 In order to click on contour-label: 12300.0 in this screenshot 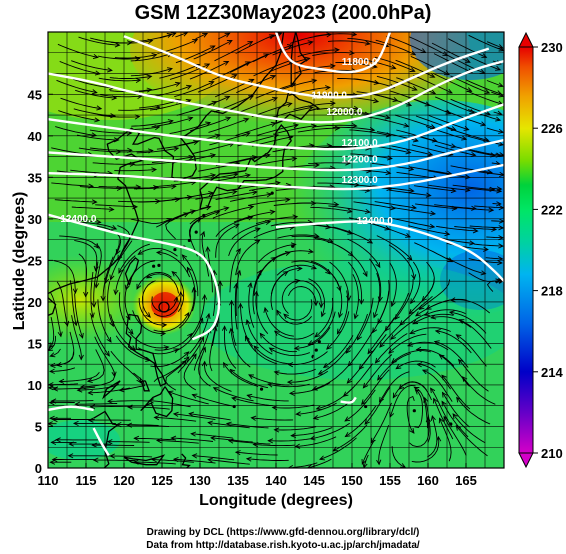, I will do `click(360, 180)`.